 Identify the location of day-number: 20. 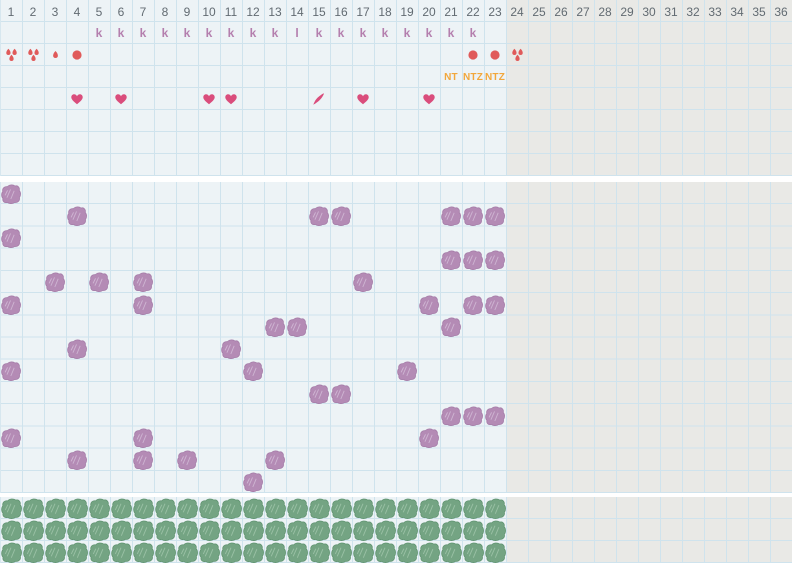
(429, 11).